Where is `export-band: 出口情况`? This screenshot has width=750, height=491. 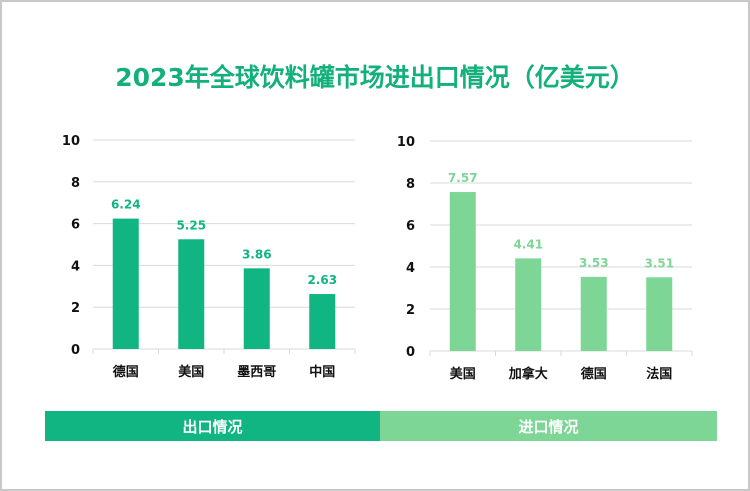
export-band: 出口情况 is located at coordinates (212, 426).